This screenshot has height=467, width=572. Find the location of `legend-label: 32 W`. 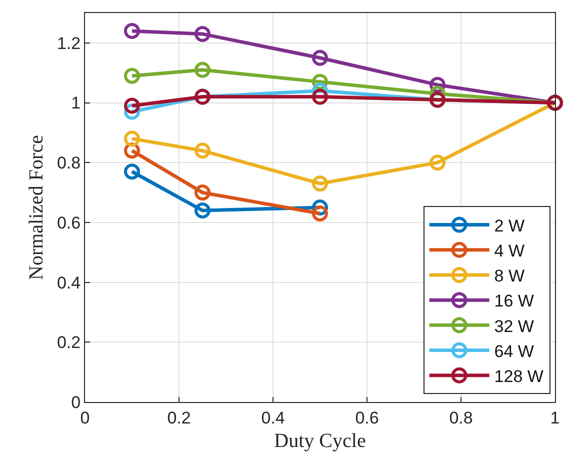

legend-label: 32 W is located at coordinates (514, 326).